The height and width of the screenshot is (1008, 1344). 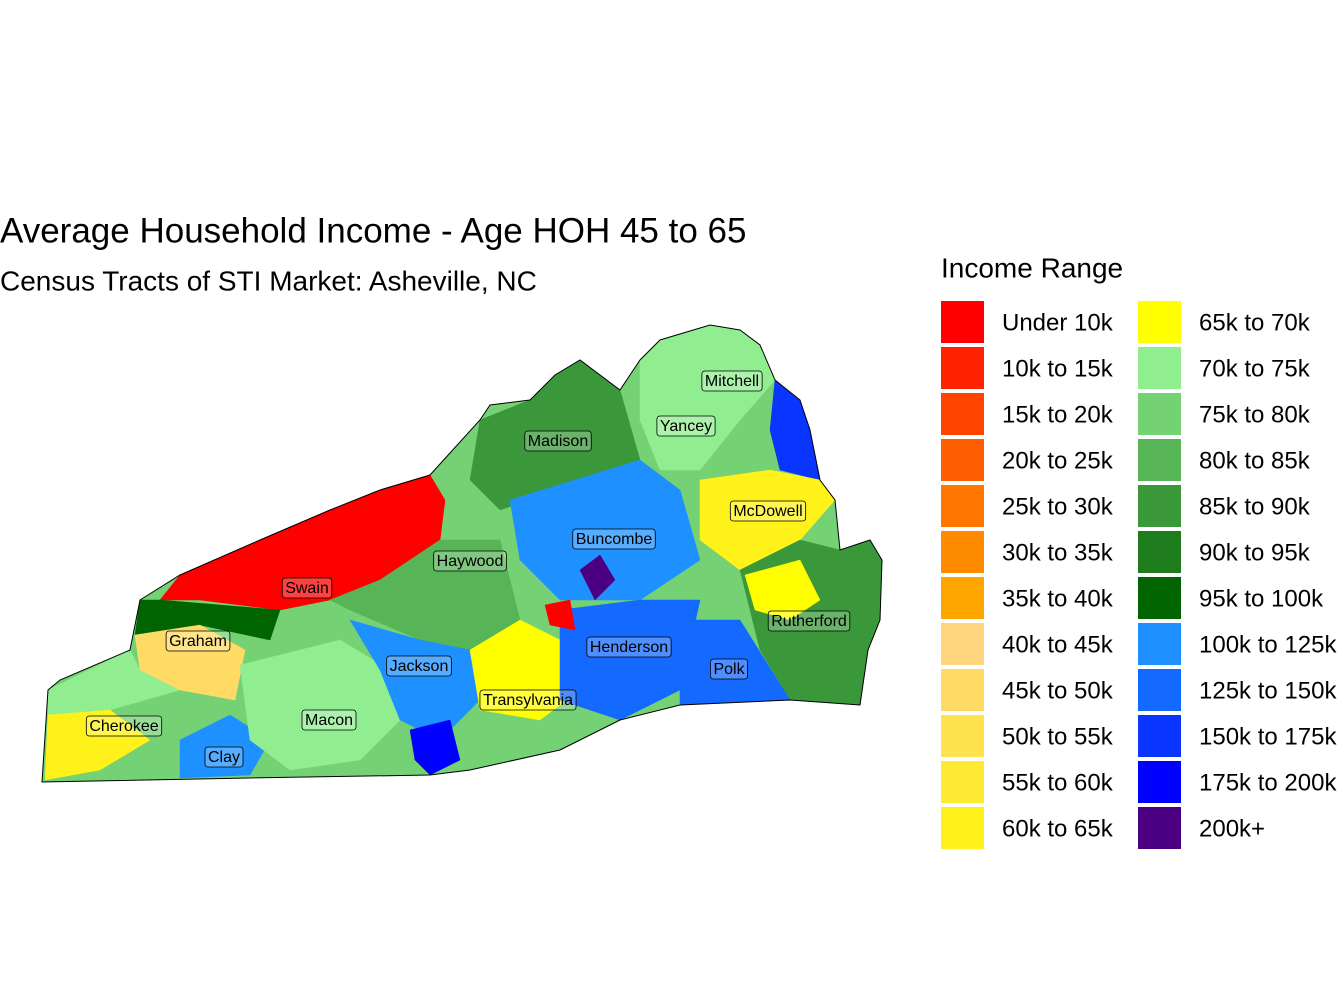 I want to click on county-label: Clay, so click(x=224, y=757).